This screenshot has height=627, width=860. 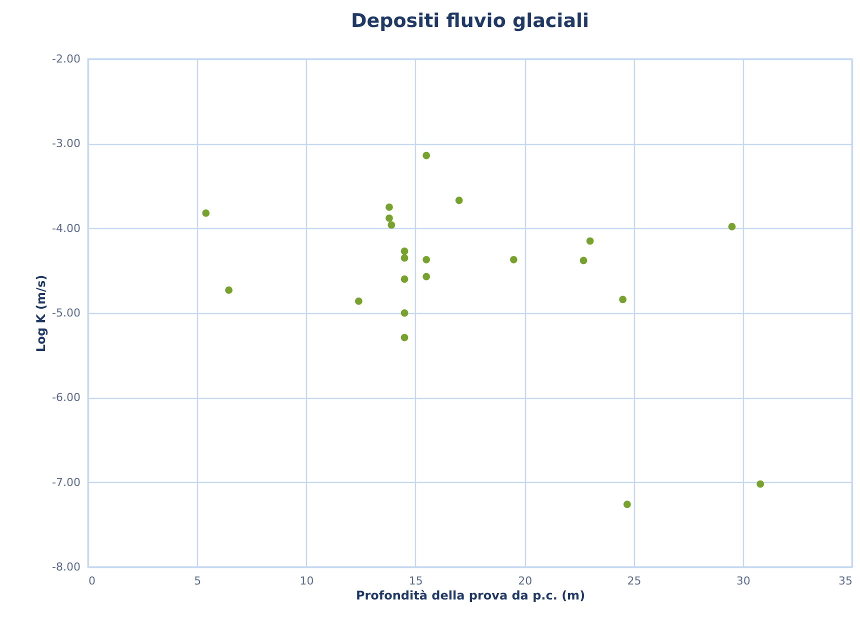 What do you see at coordinates (198, 581) in the screenshot?
I see `x-tick-label: 5` at bounding box center [198, 581].